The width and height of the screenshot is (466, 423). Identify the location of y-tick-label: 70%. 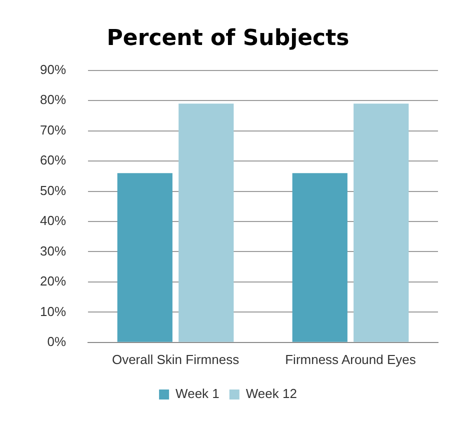
(53, 130).